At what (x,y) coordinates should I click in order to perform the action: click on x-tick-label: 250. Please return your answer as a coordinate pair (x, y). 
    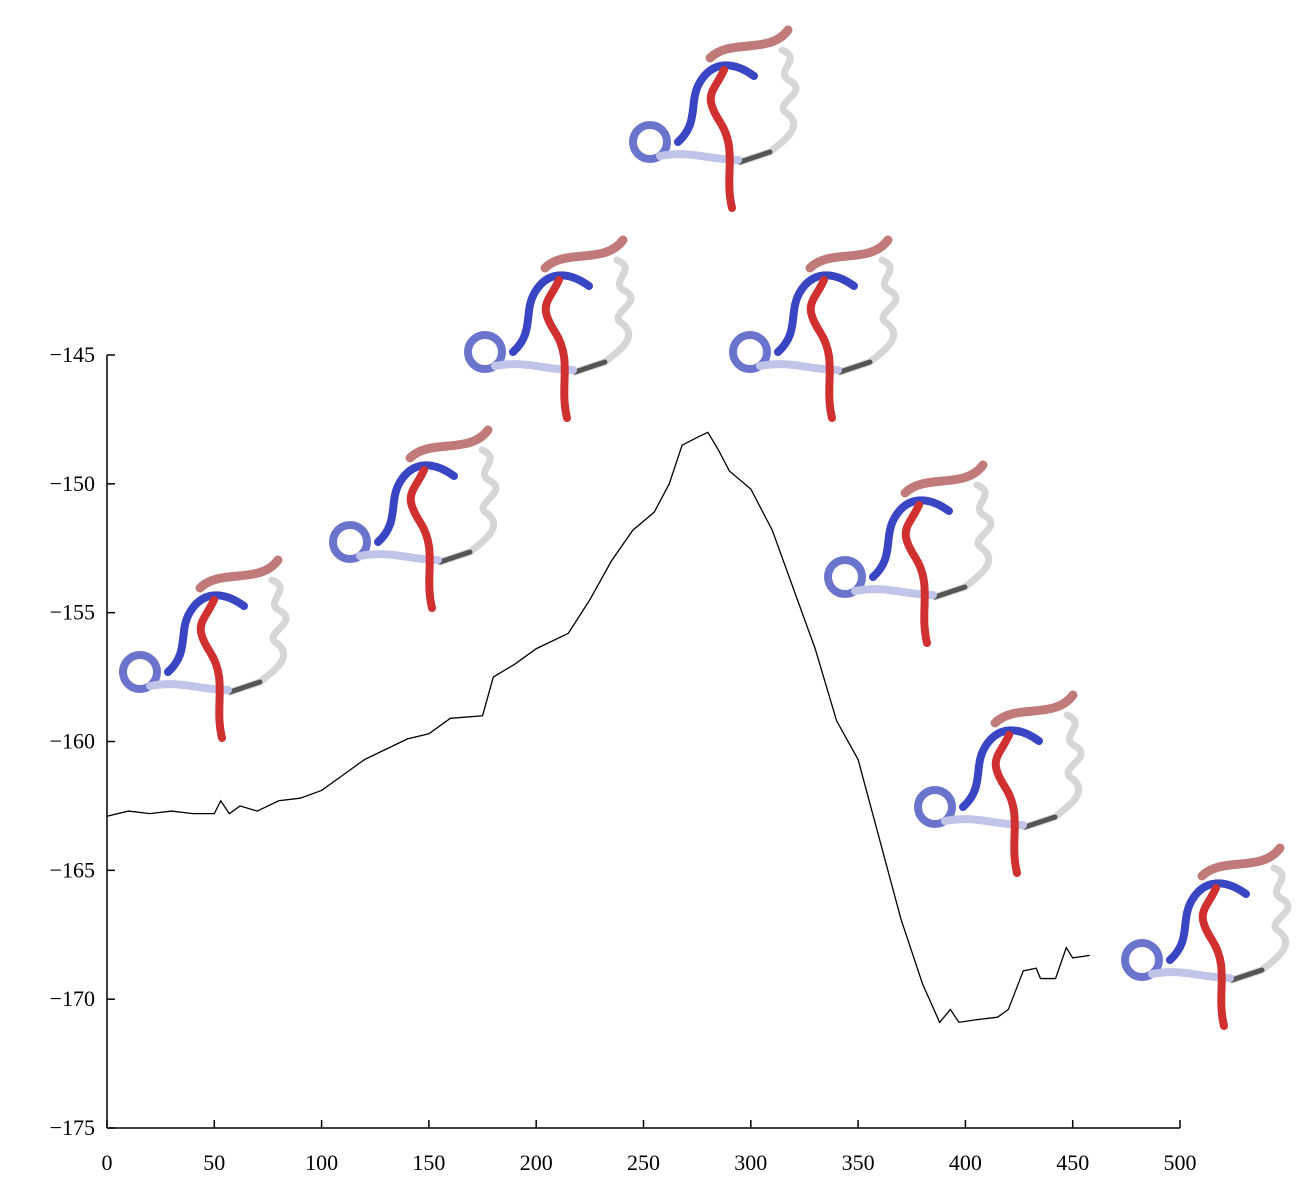
    Looking at the image, I should click on (643, 1162).